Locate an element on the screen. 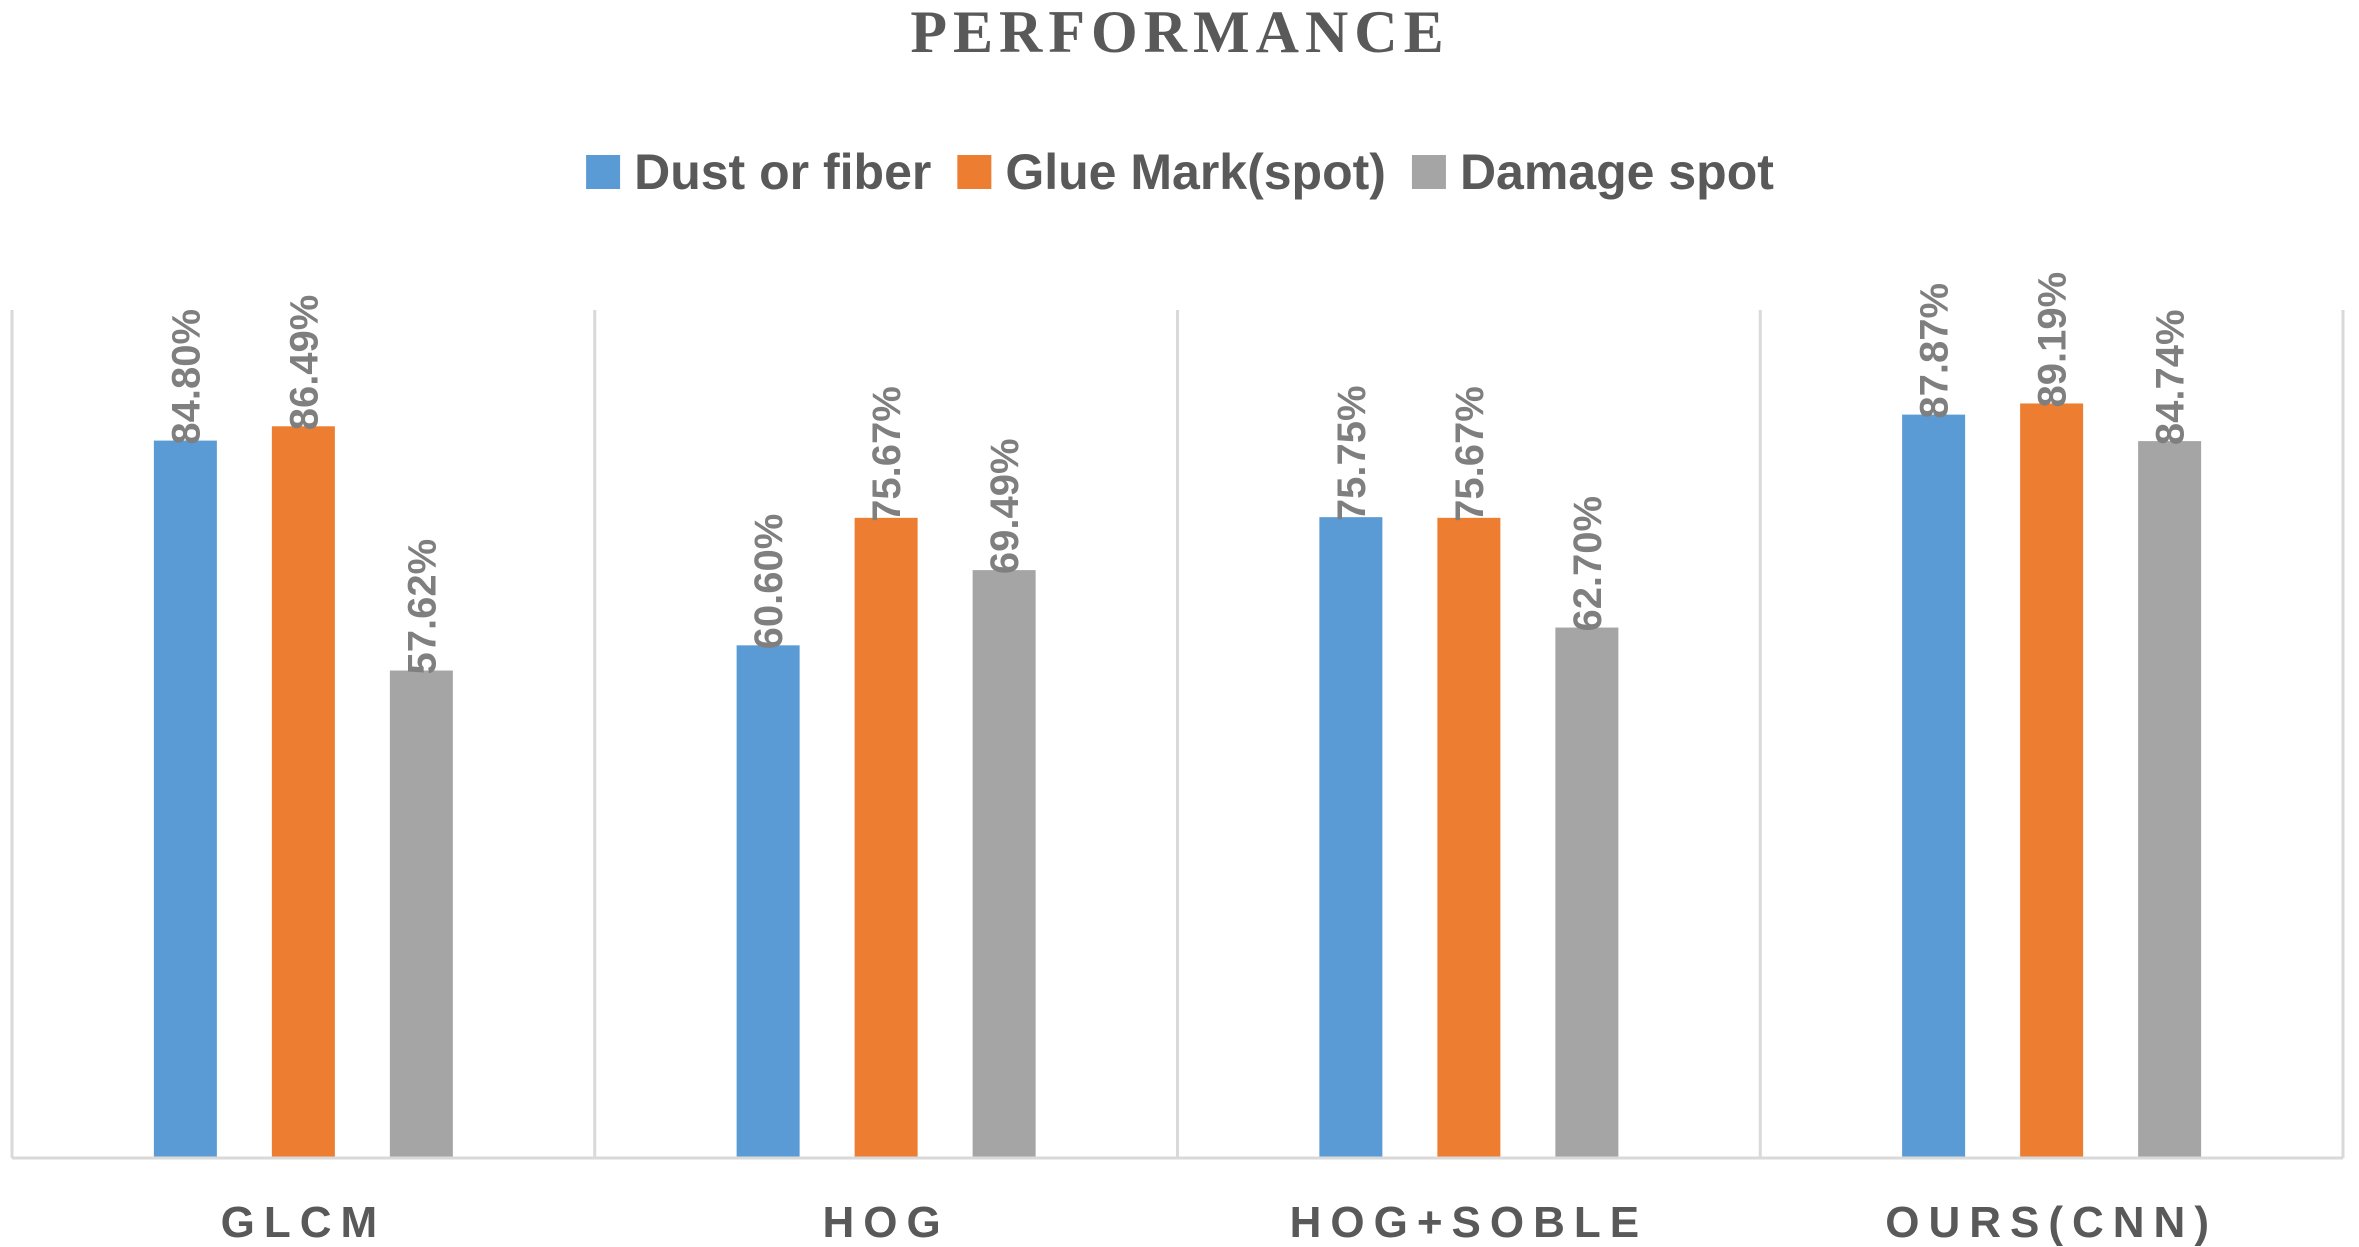  legend: Dust or fiber Glue Mark(spot) Damage spot is located at coordinates (1180, 172).